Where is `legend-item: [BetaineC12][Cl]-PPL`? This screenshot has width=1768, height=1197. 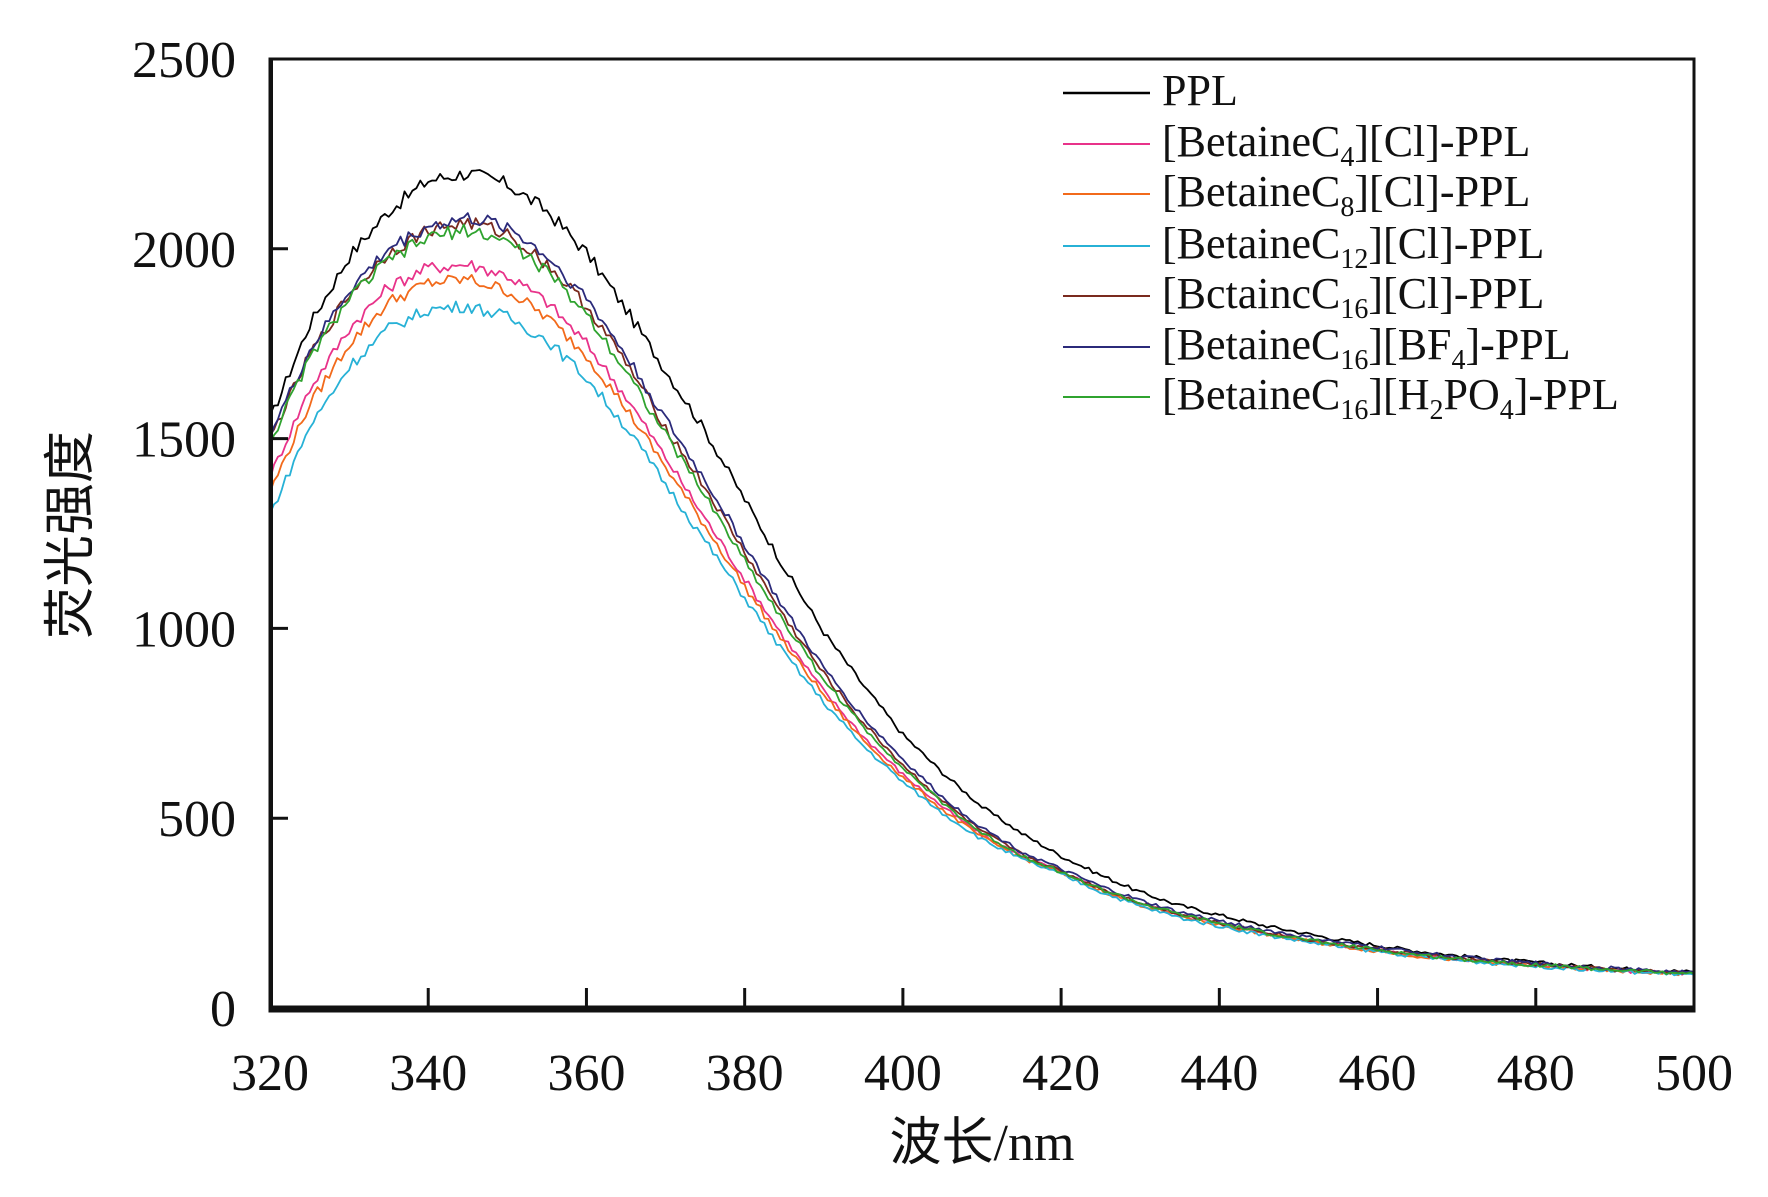
legend-item: [BetaineC12][Cl]-PPL is located at coordinates (1303, 247).